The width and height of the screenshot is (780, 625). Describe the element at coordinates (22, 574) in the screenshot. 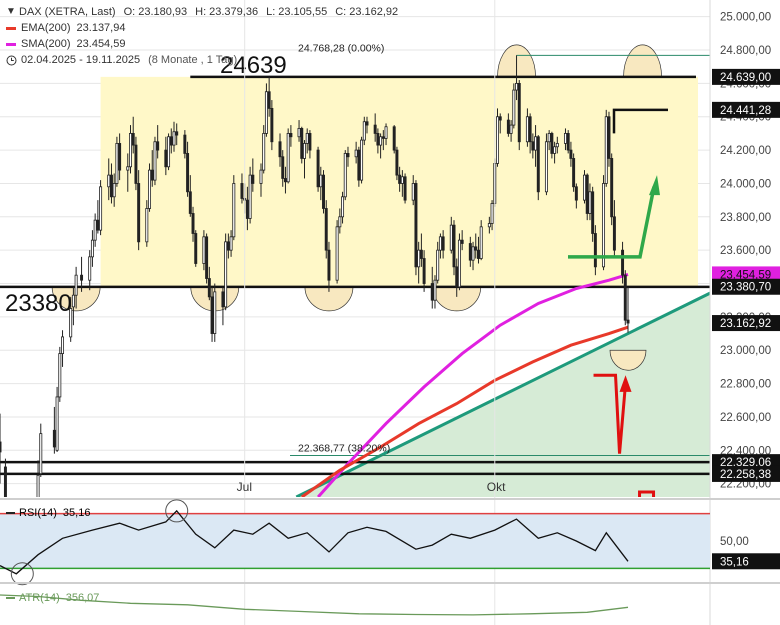

I see `rsi-circle-low` at that location.